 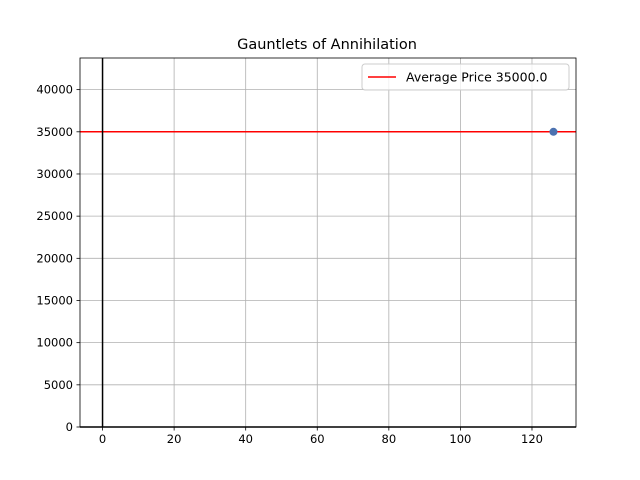 I want to click on y-tick-label: 35000, so click(x=54, y=132).